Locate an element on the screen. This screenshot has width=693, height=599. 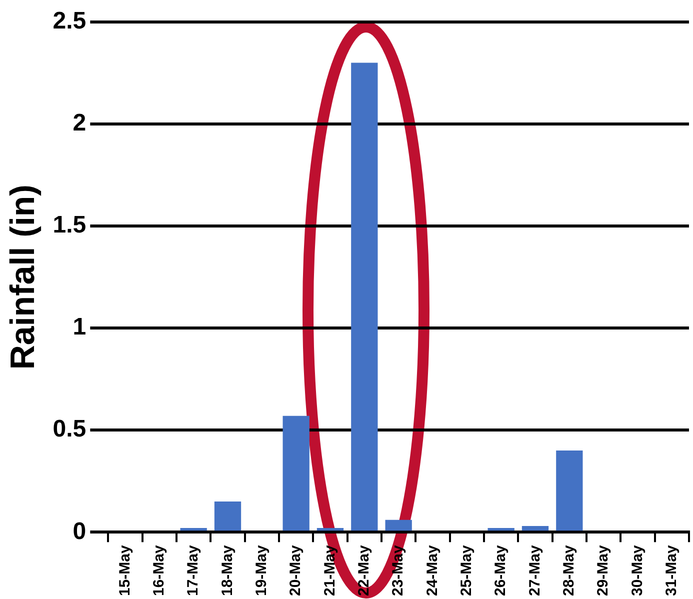
x-tick-label: 17-May is located at coordinates (193, 570).